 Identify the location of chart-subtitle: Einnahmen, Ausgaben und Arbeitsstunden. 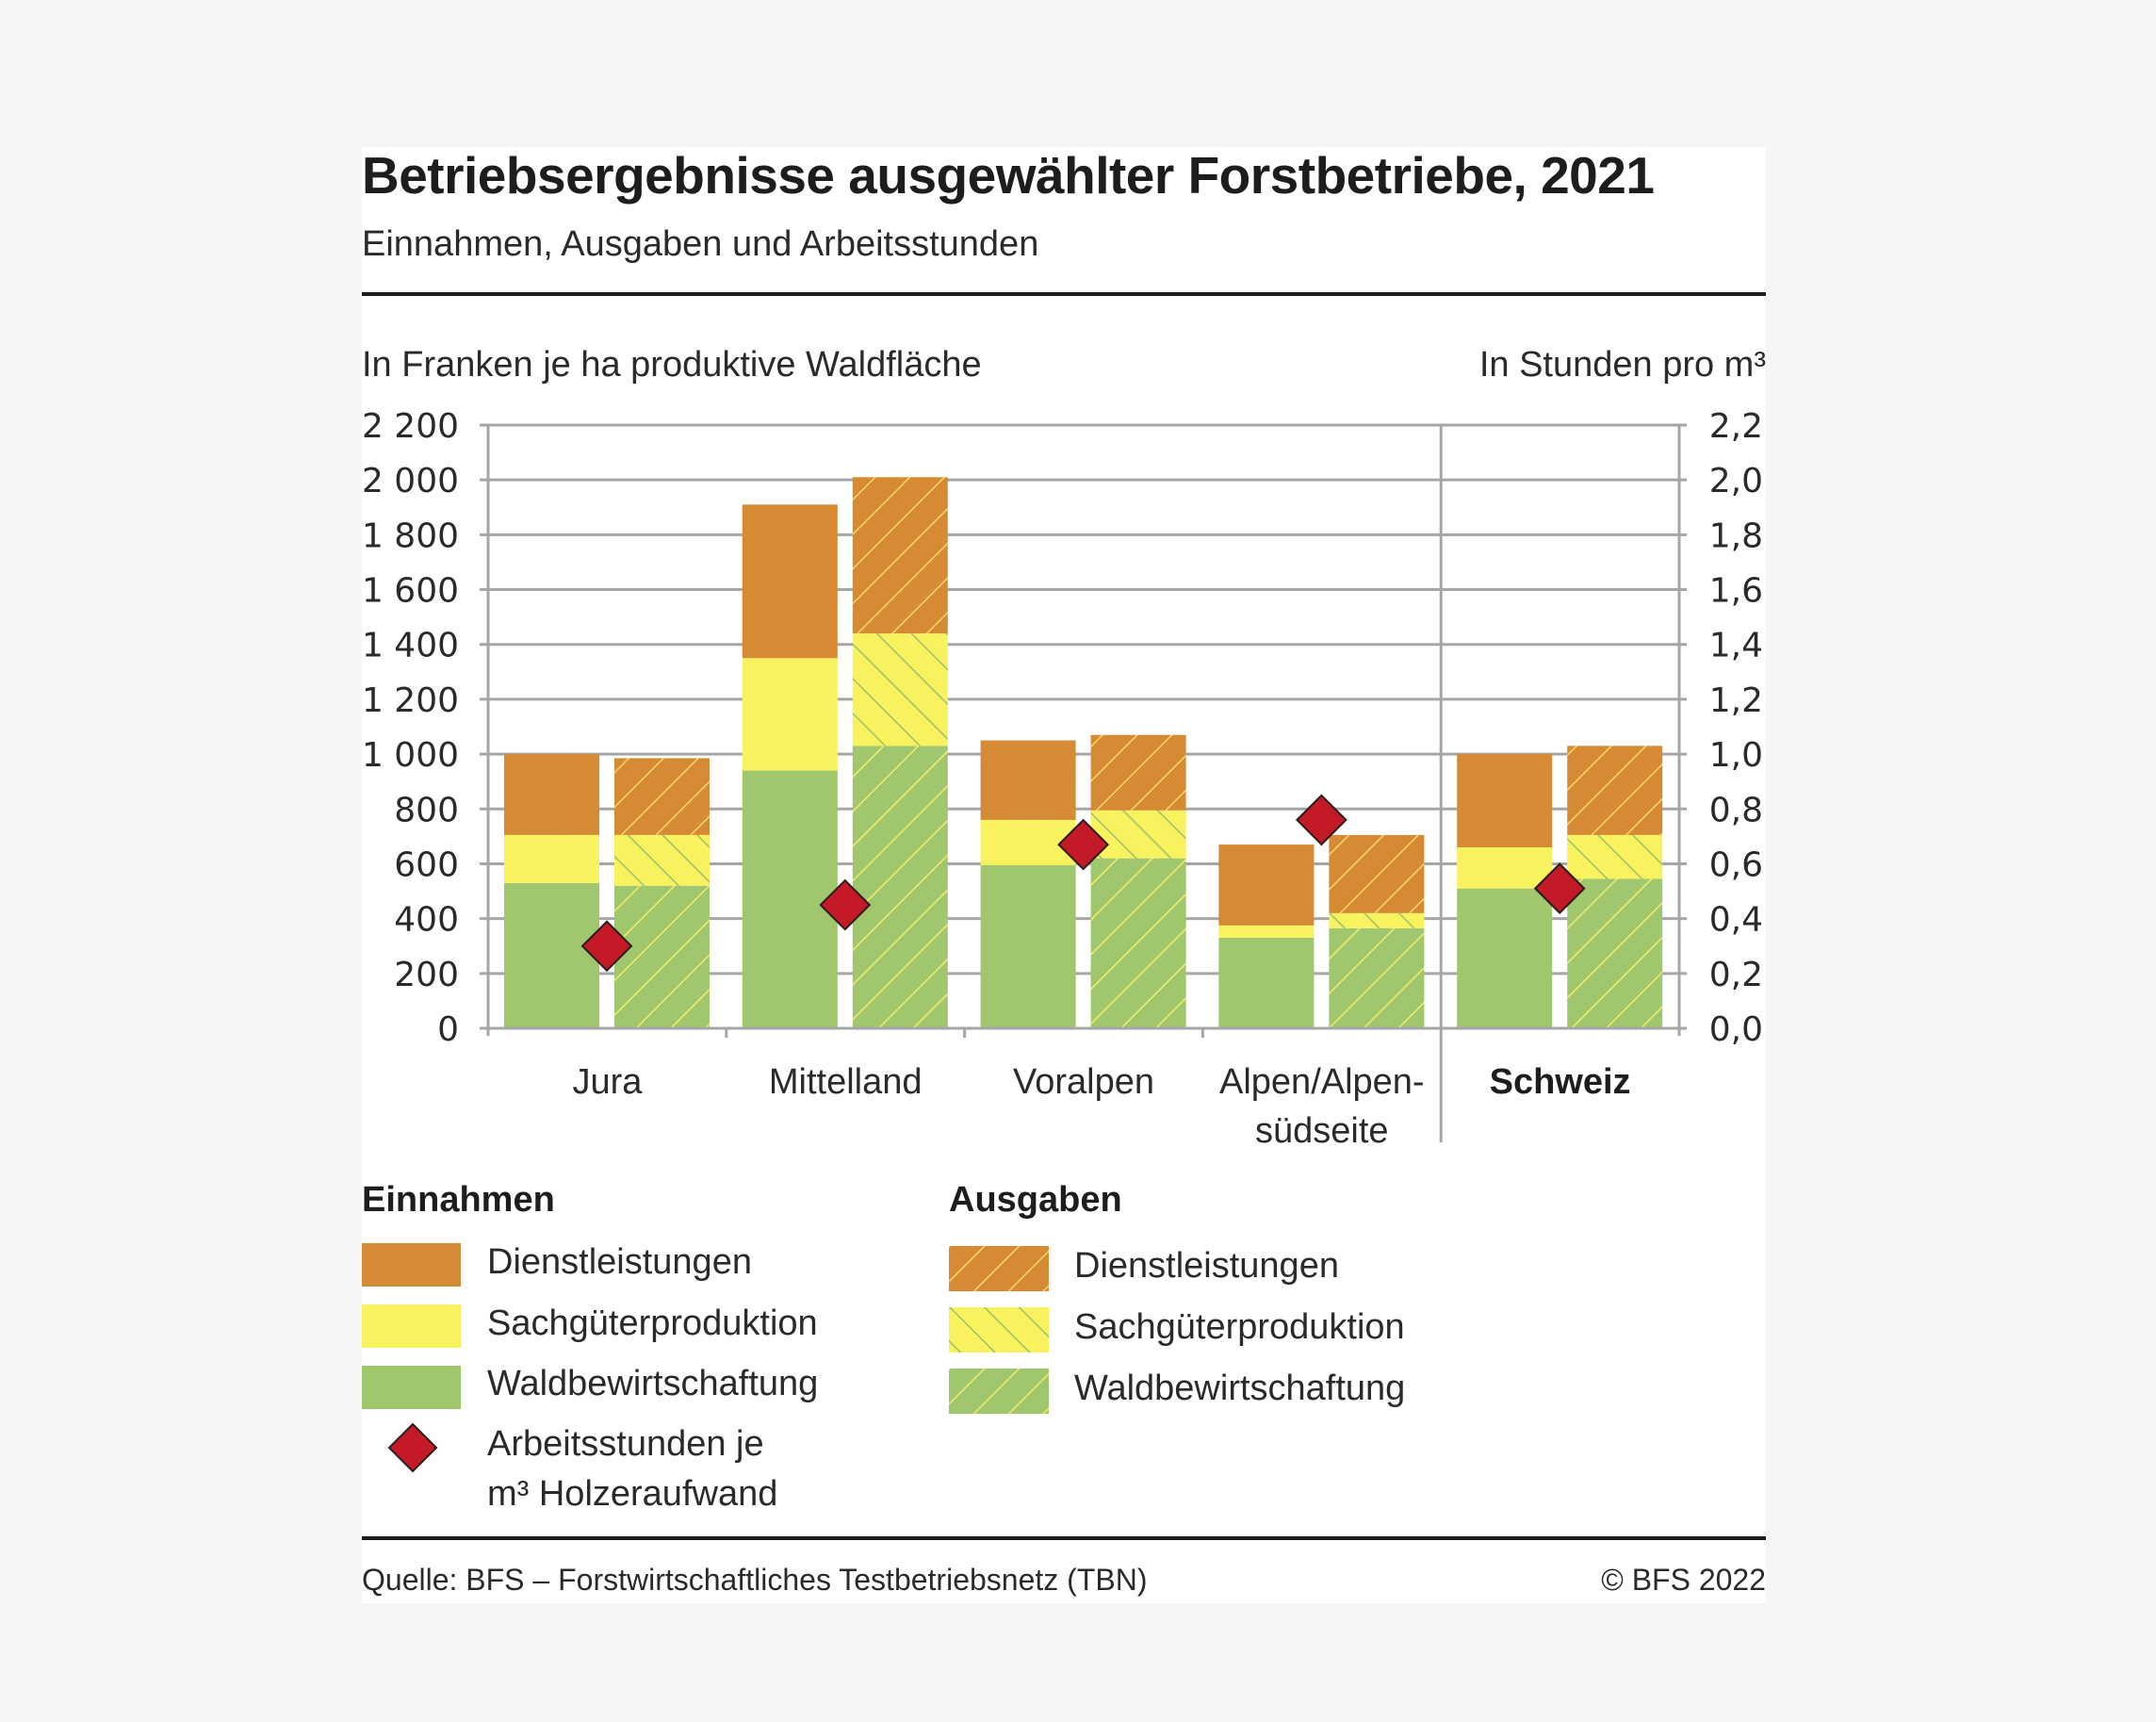
(700, 244).